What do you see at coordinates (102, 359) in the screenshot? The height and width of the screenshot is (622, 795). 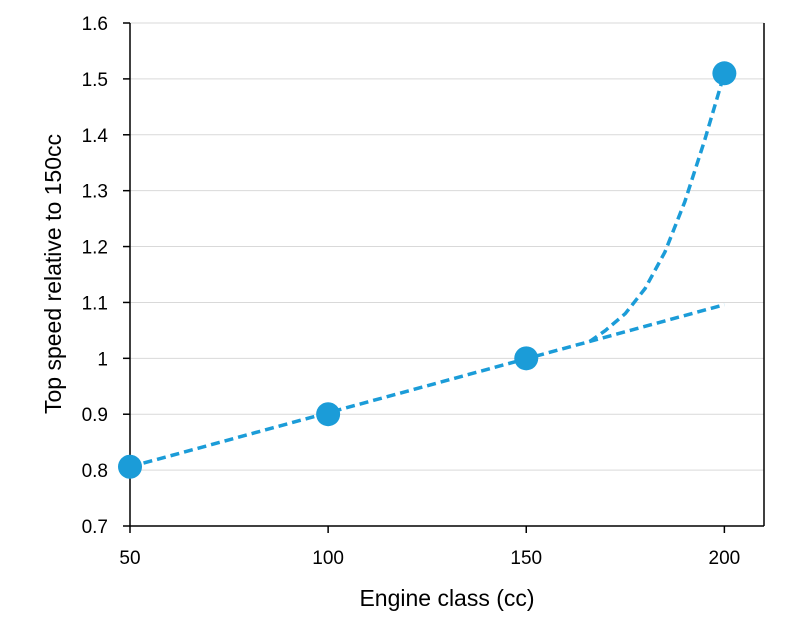 I see `y-tick-label: 1` at bounding box center [102, 359].